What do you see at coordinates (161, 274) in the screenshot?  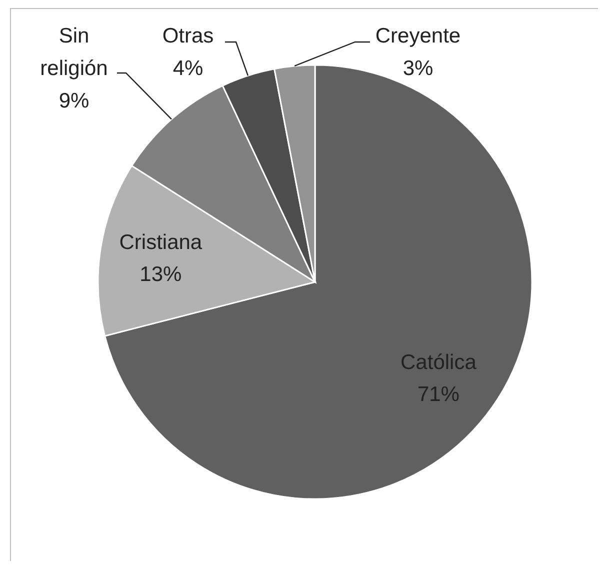 I see `data-label: 13%` at bounding box center [161, 274].